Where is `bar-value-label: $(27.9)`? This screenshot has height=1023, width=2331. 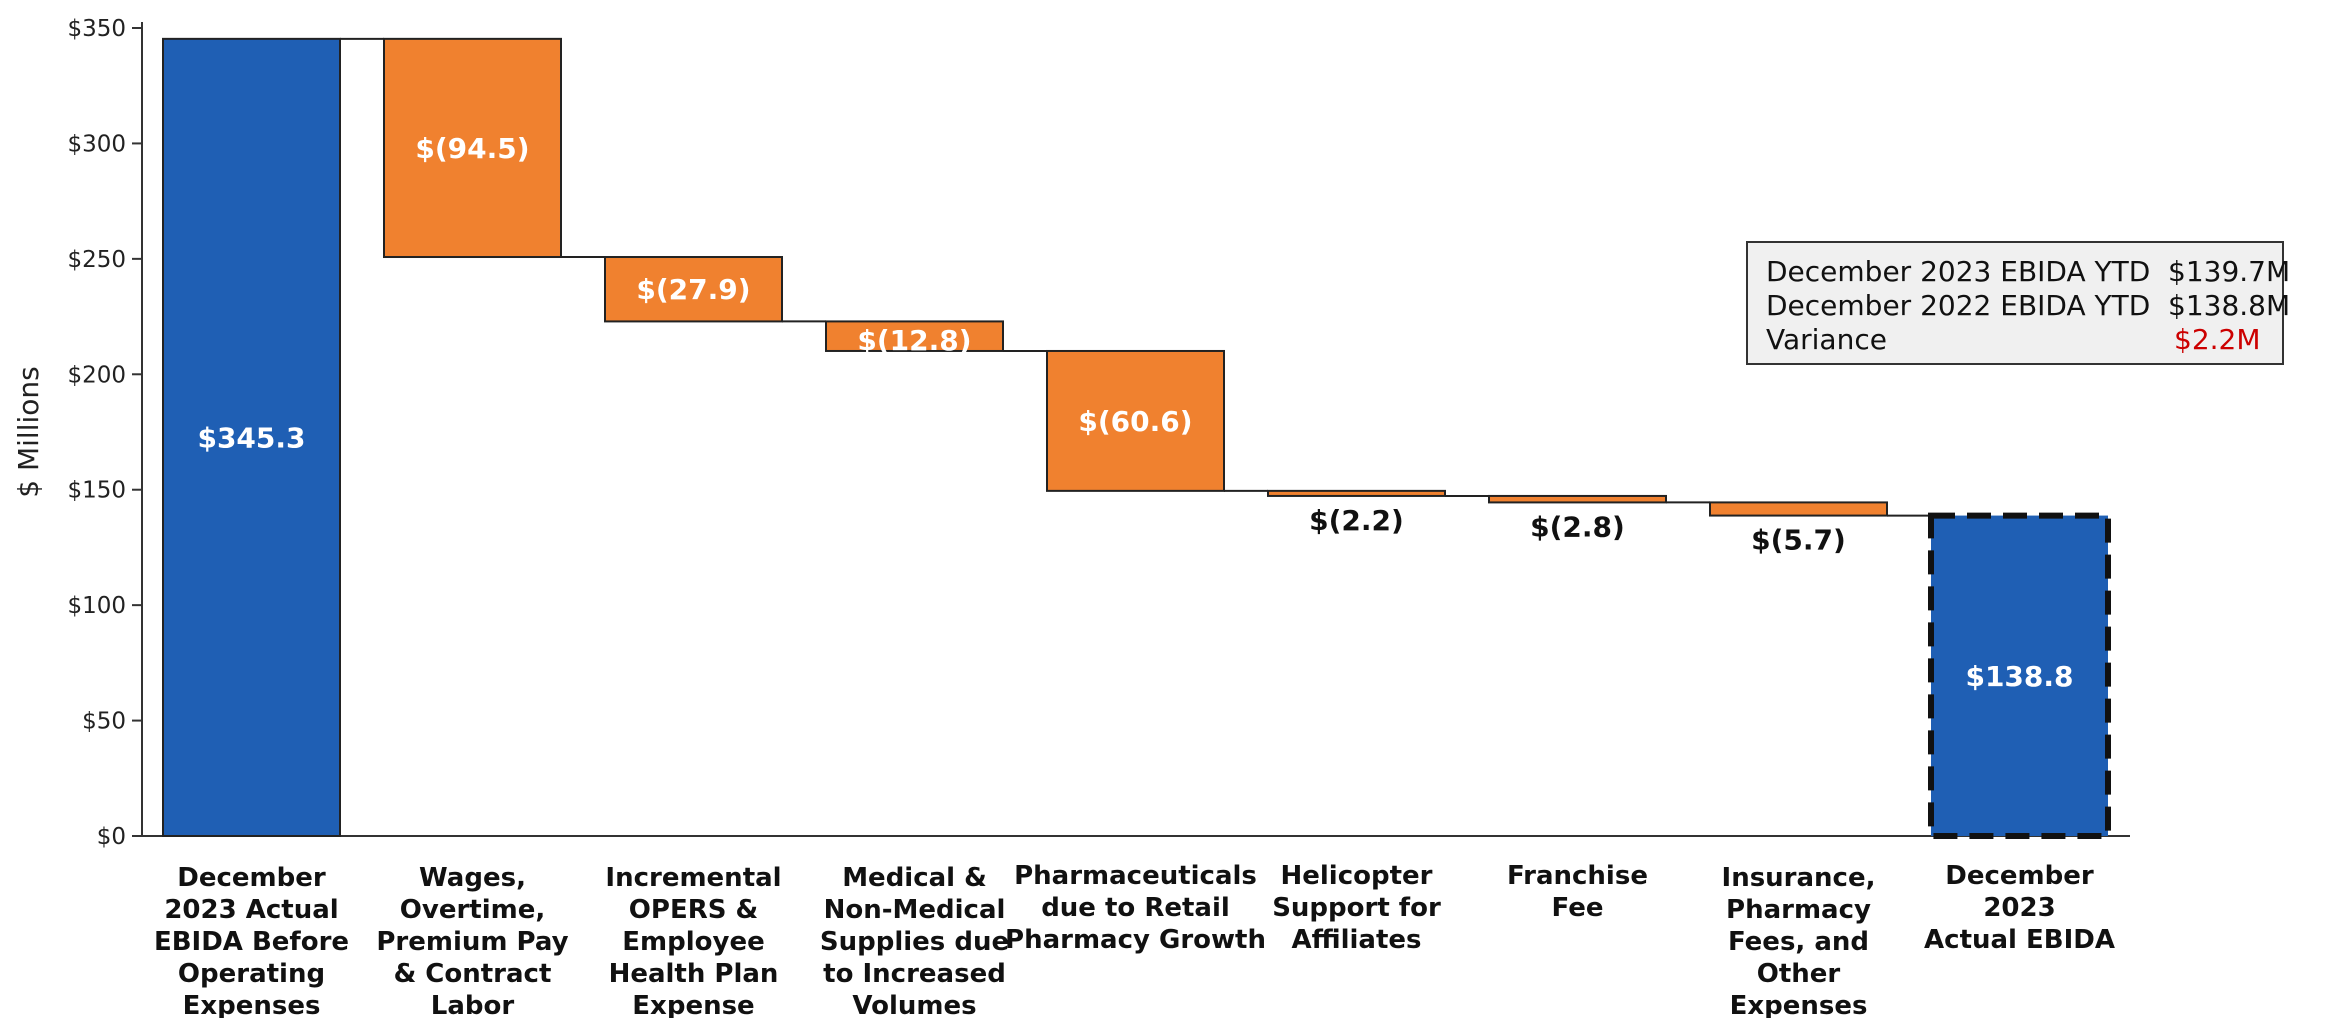
bar-value-label: $(27.9) is located at coordinates (693, 289).